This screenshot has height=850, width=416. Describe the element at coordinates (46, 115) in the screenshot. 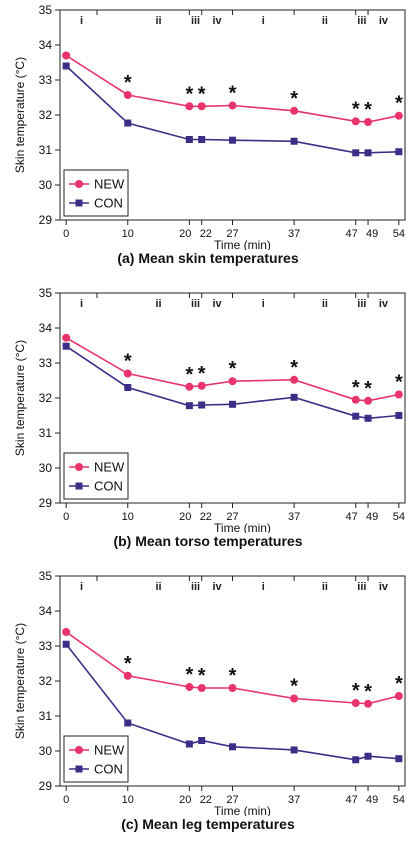

I see `y-tick-label: 32` at that location.